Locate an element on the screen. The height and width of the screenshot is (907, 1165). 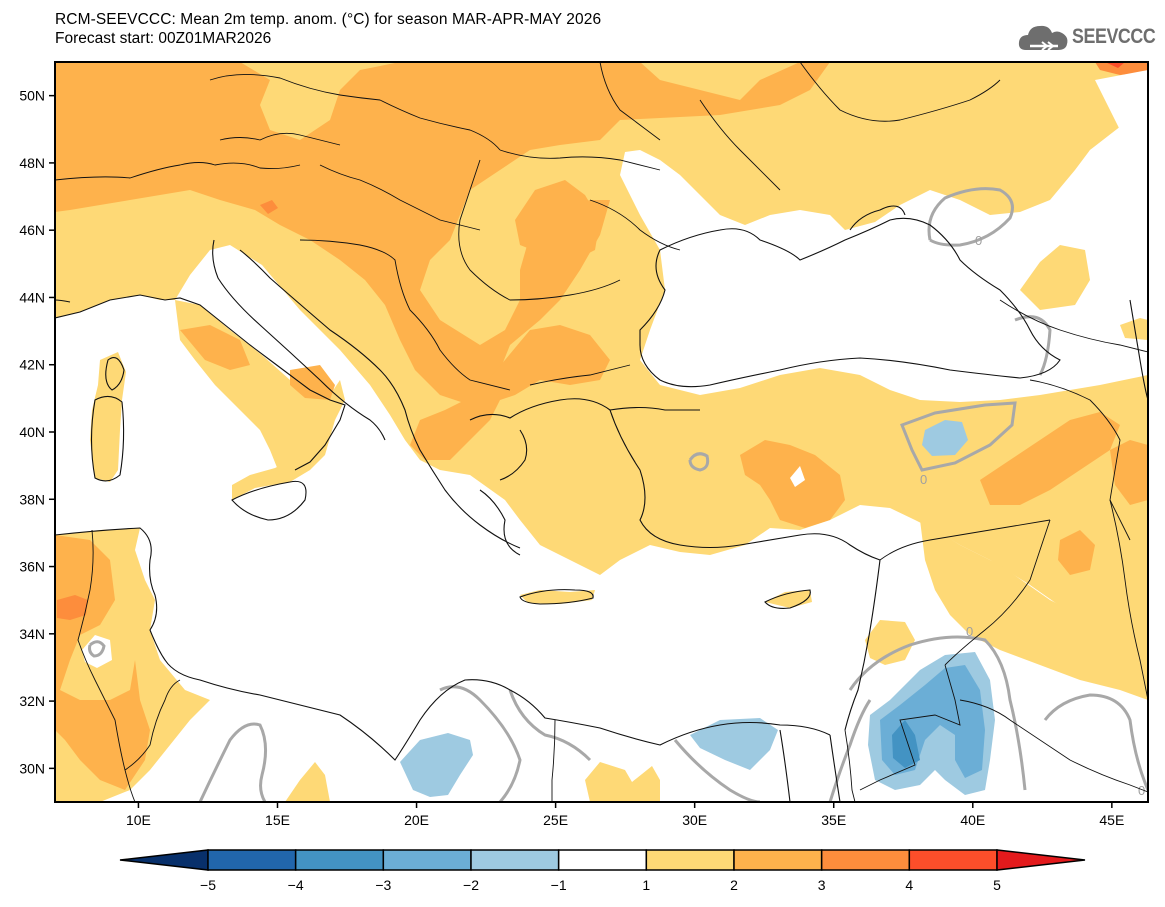
zero-contour-libya-east is located at coordinates (550, 725).